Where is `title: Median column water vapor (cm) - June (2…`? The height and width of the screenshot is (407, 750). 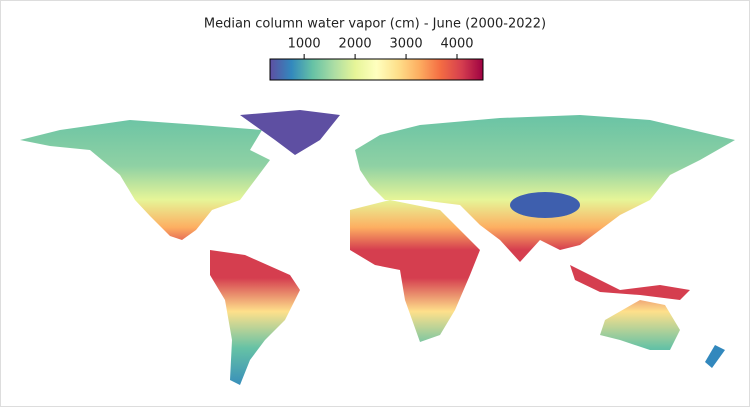 title: Median column water vapor (cm) - June (2… is located at coordinates (375, 24).